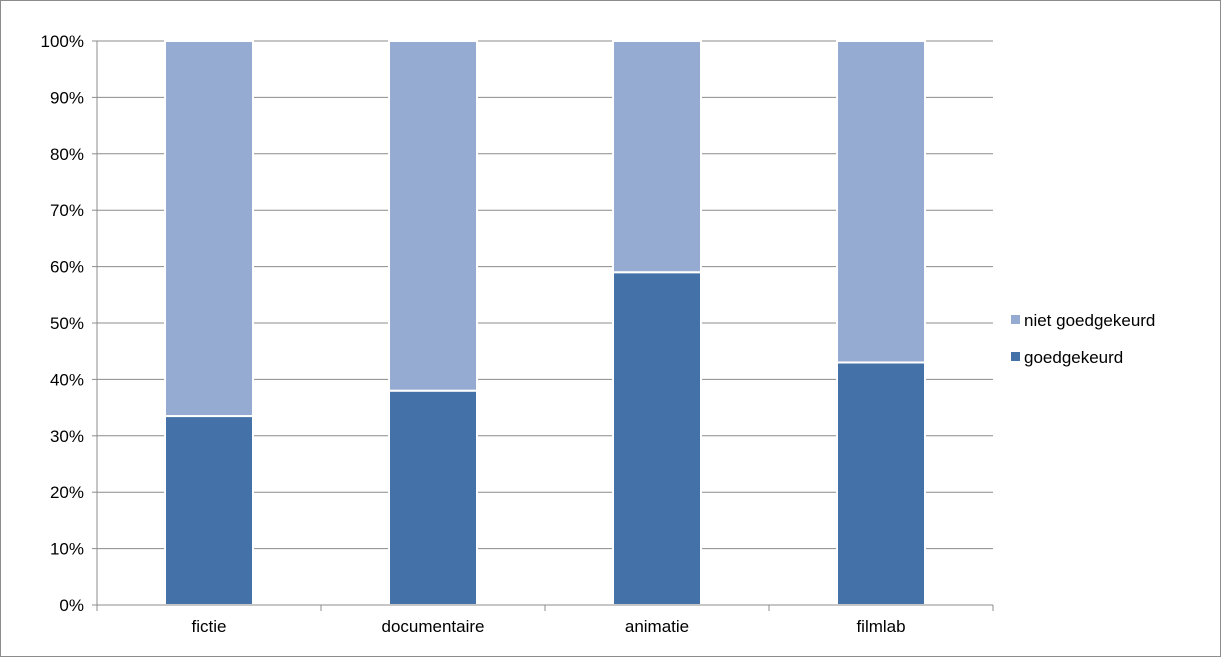 The height and width of the screenshot is (657, 1221). Describe the element at coordinates (432, 626) in the screenshot. I see `x-tick-label: documentaire` at that location.